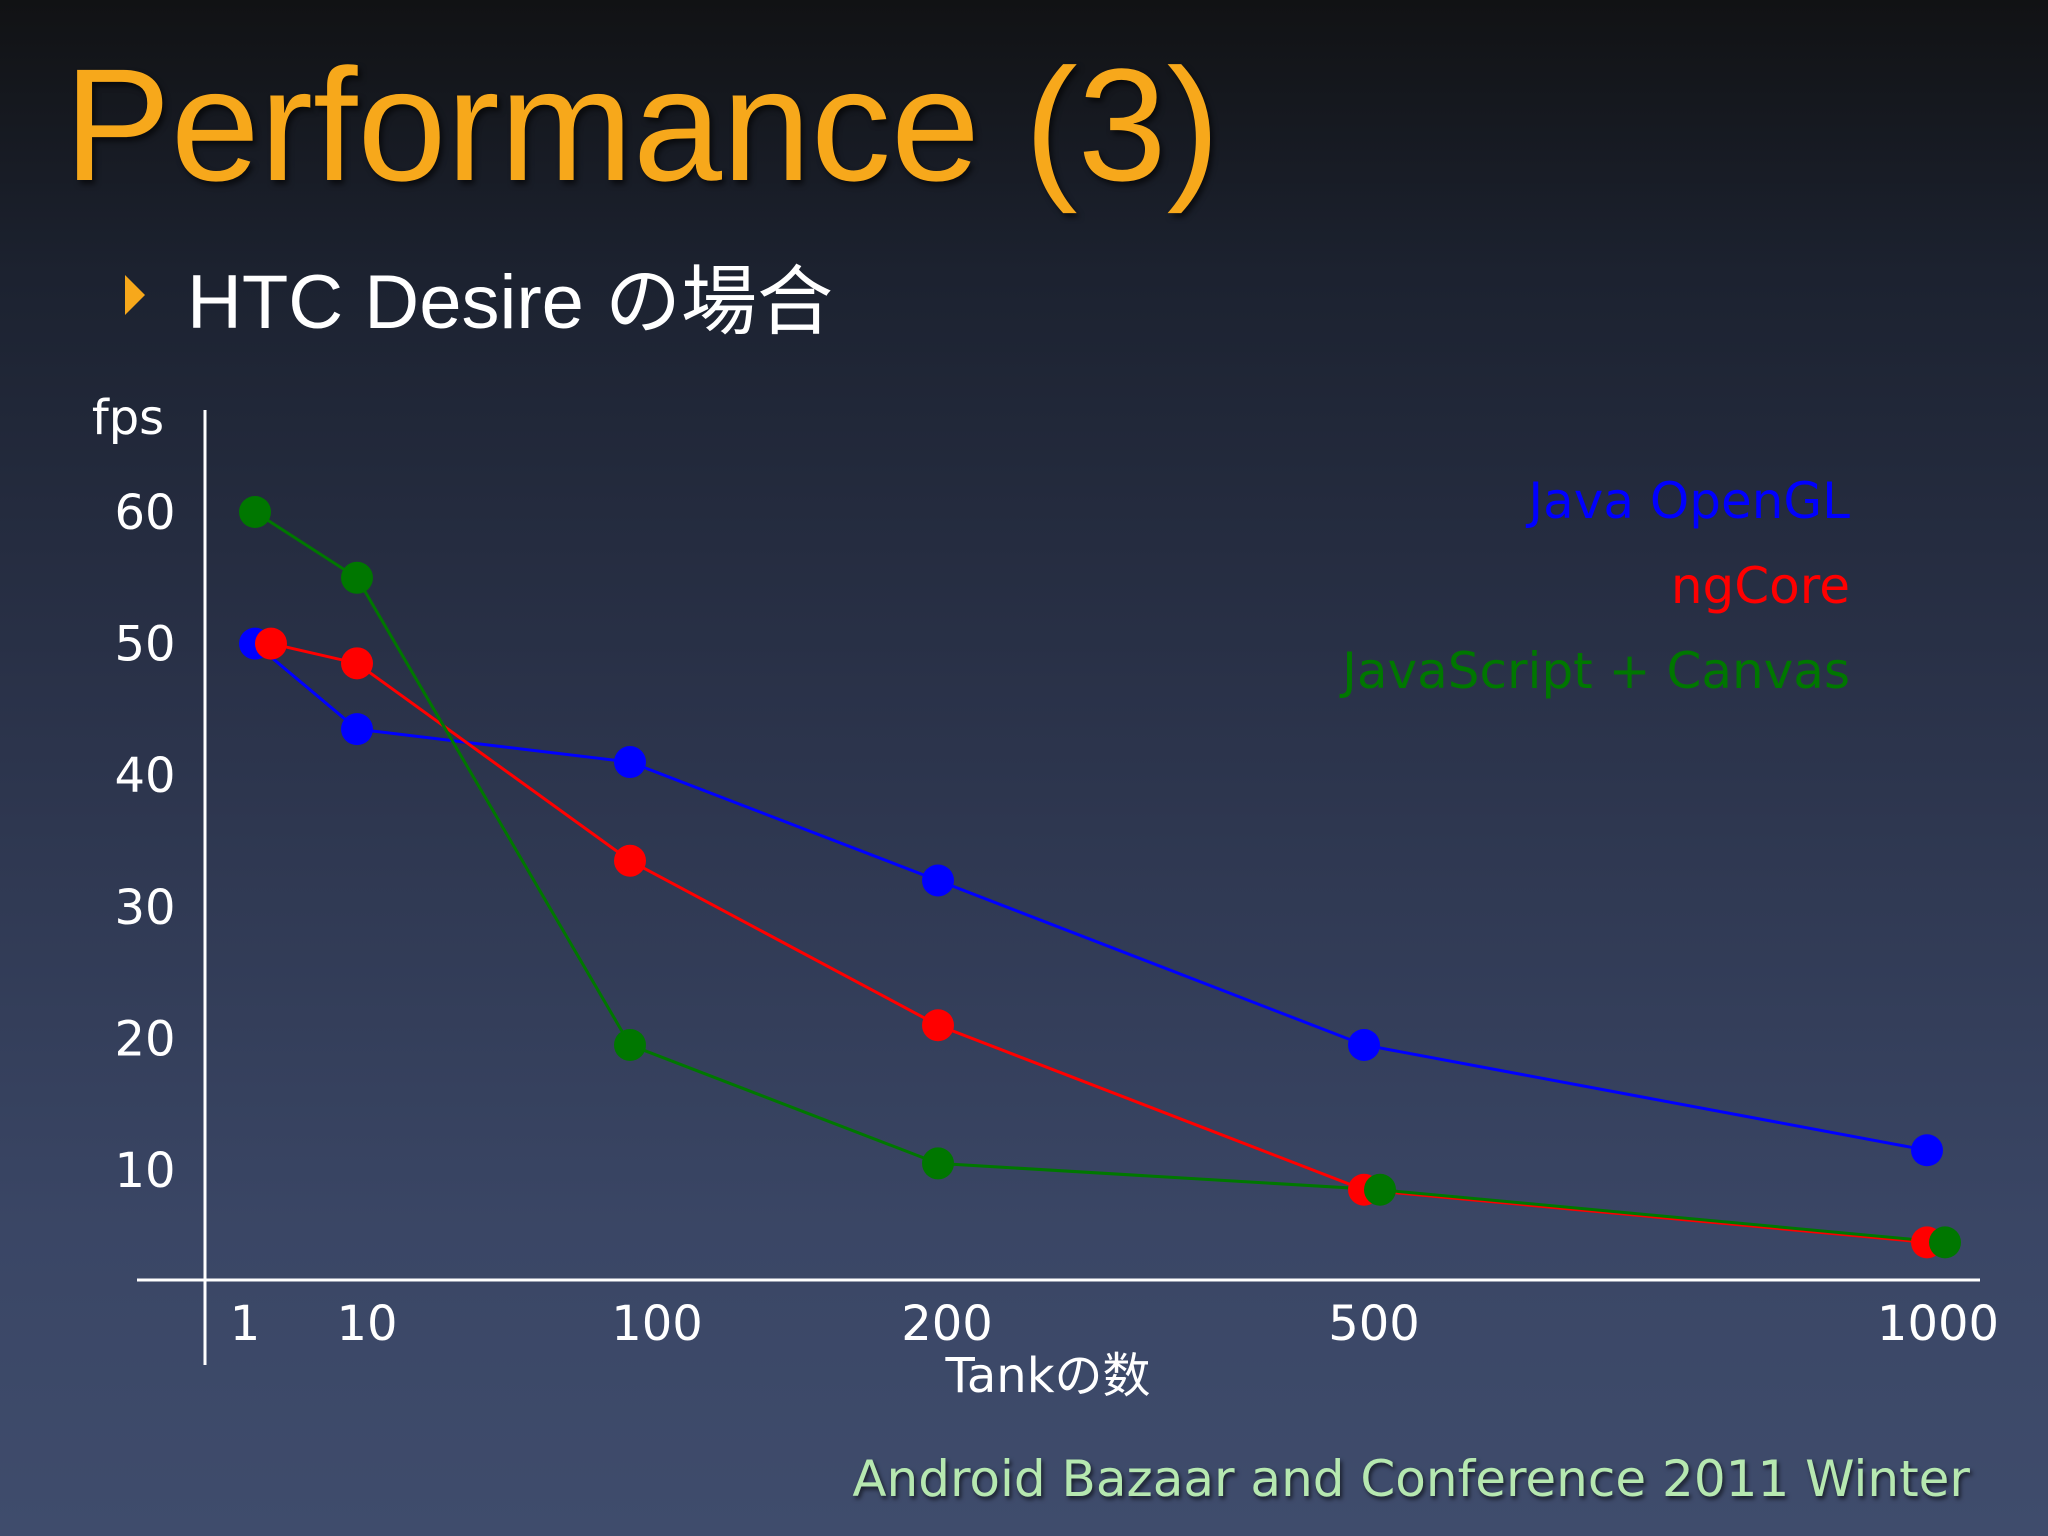 This screenshot has height=1536, width=2048. I want to click on bullet-item: HTC Desire の場合, so click(479, 297).